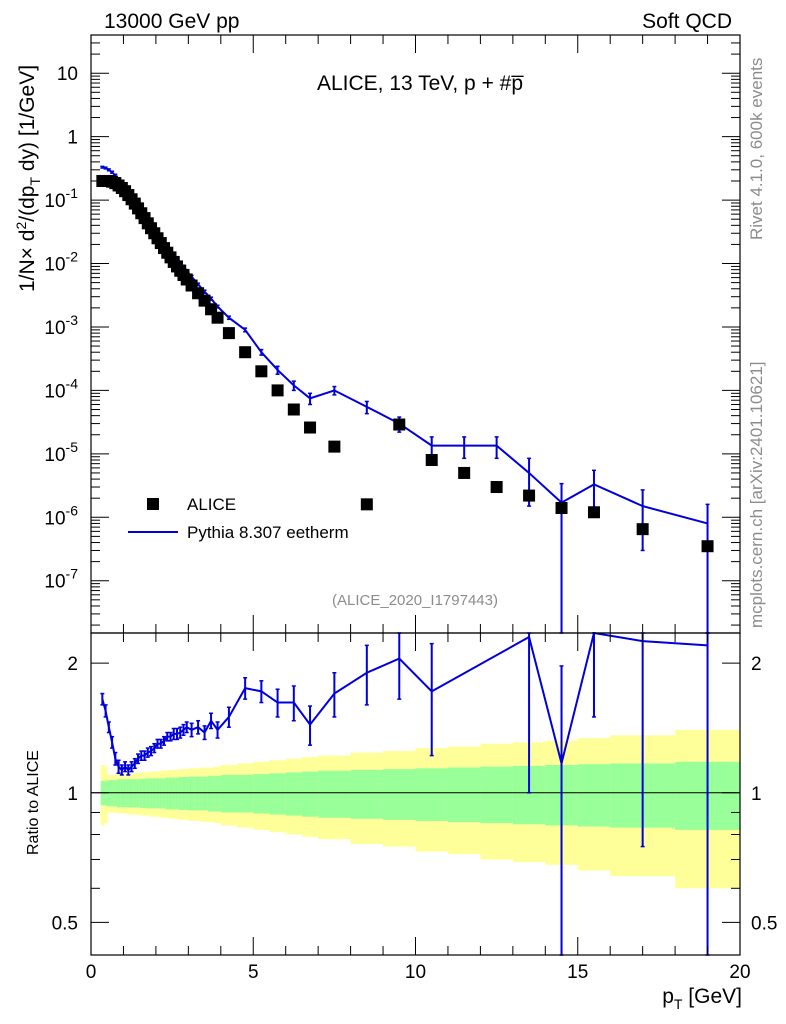  I want to click on main-y-tick-label: 10⁻⁵, so click(61, 452).